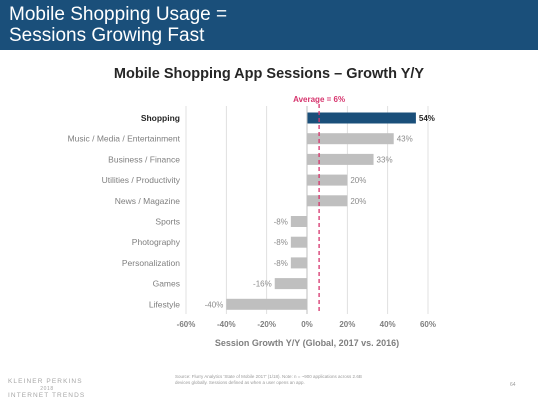  I want to click on value-label: 43%, so click(405, 139).